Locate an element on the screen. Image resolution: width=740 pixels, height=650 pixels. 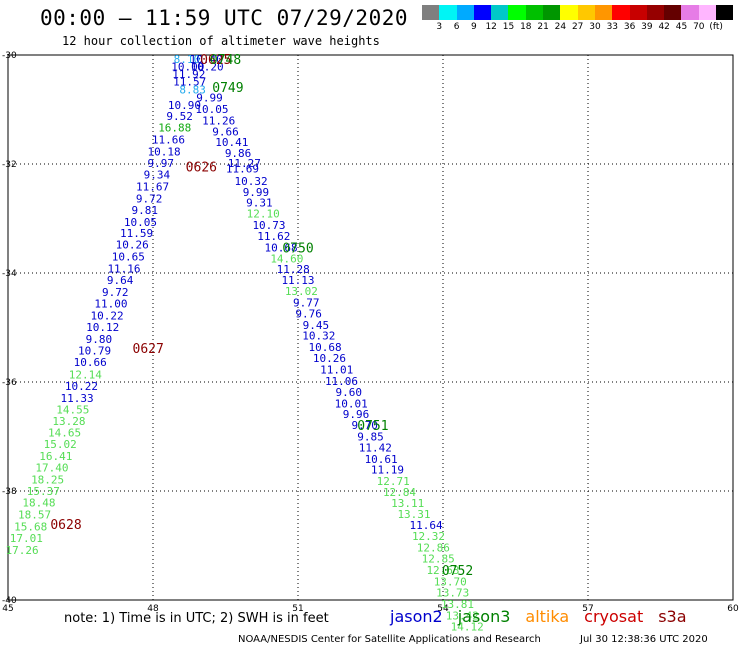
wave-height-label: 9.77 is located at coordinates (306, 302).